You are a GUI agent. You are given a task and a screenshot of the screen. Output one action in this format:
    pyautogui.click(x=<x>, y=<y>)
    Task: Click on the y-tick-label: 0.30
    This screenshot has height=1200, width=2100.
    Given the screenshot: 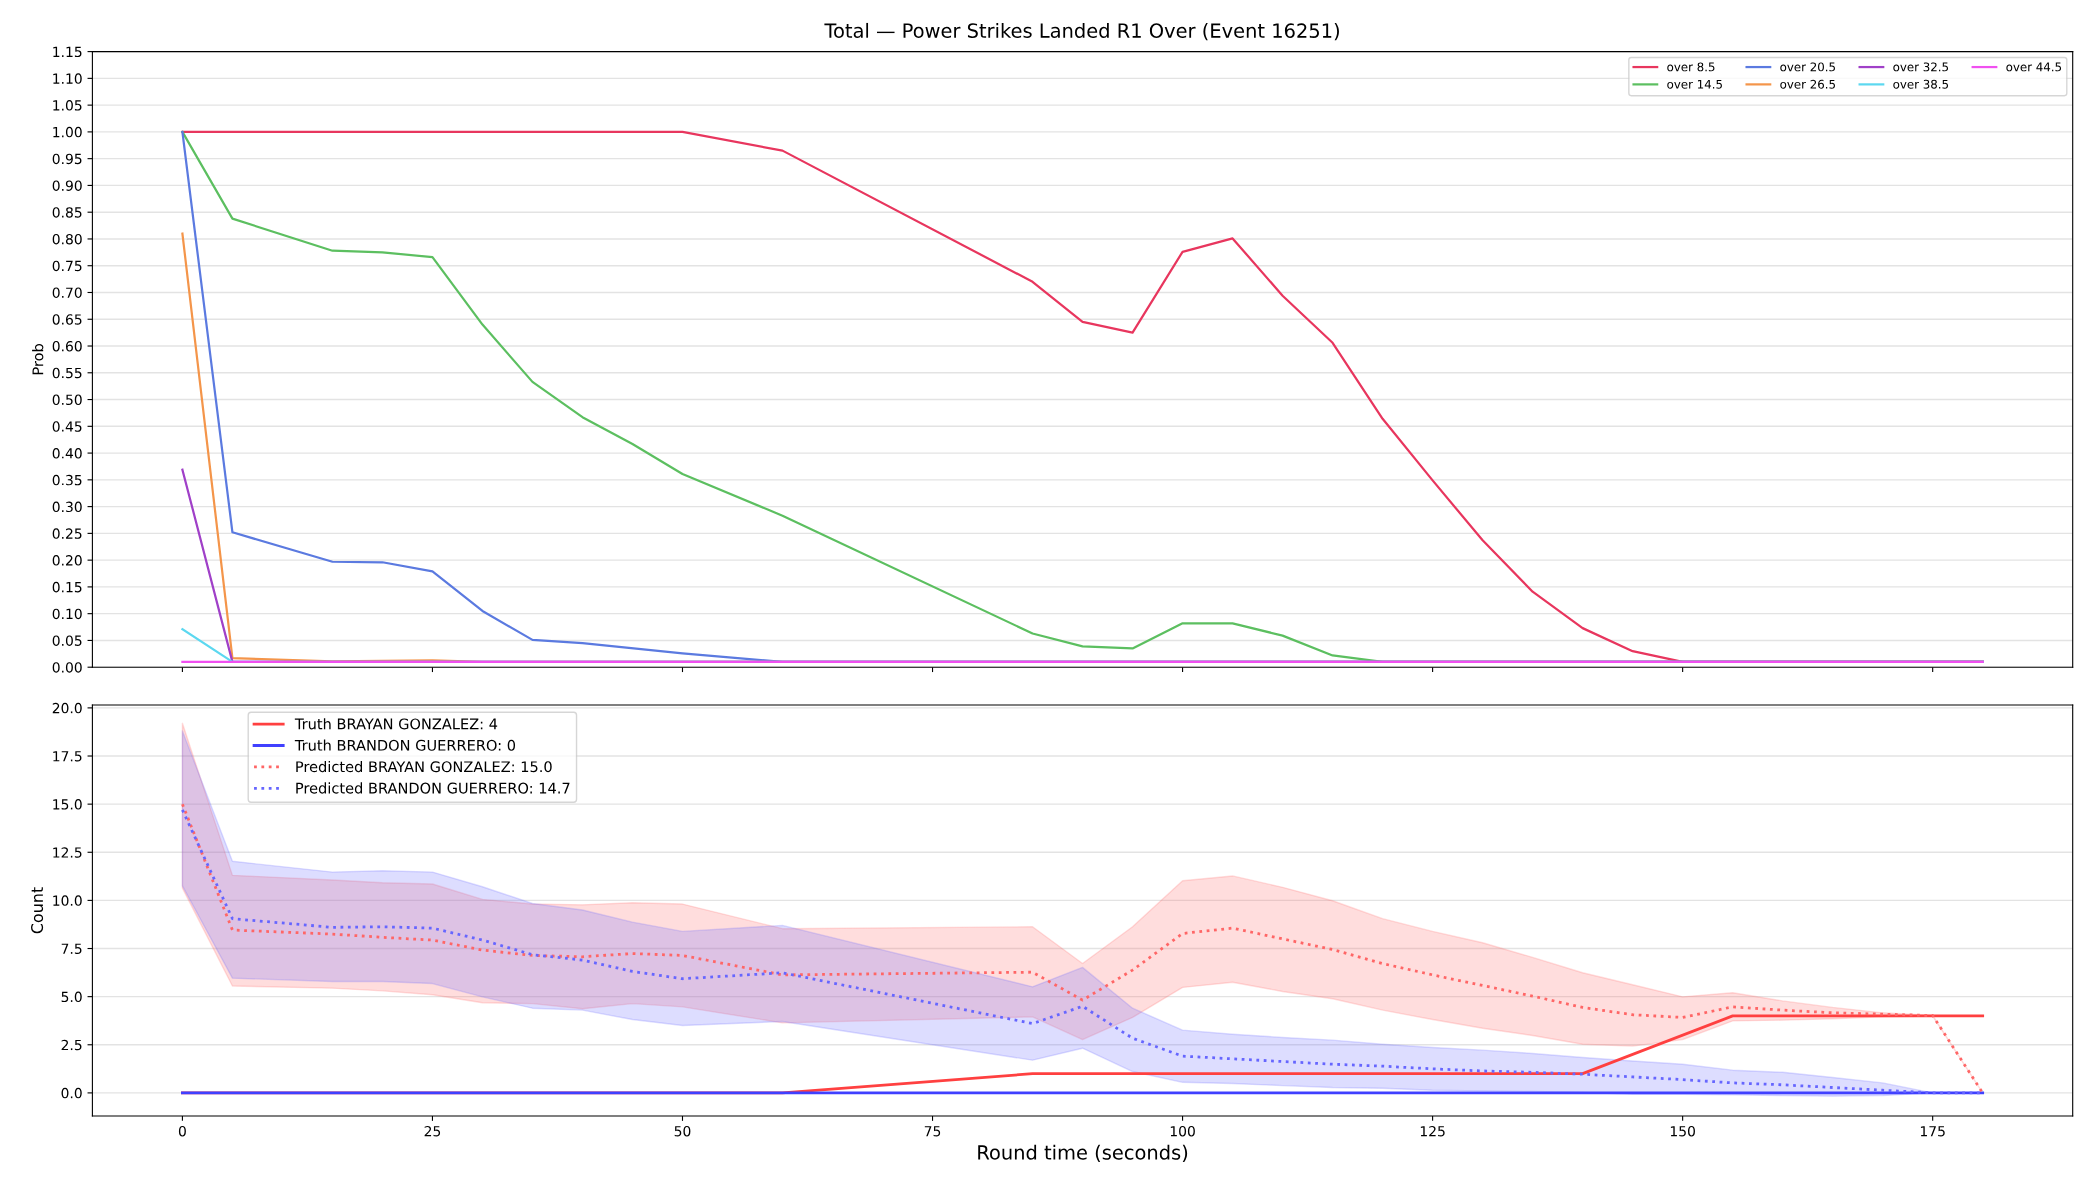 What is the action you would take?
    pyautogui.click(x=67, y=507)
    